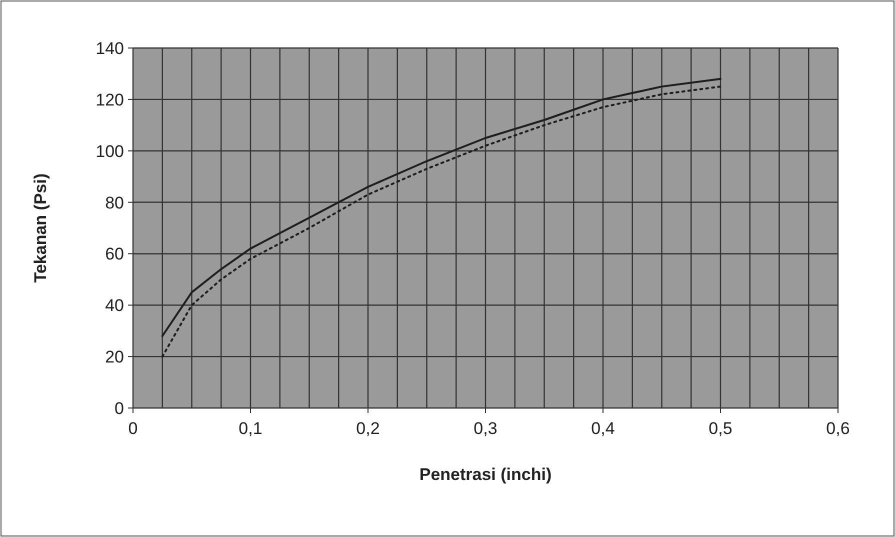 The height and width of the screenshot is (537, 895). Describe the element at coordinates (114, 202) in the screenshot. I see `y-tick-label: 80` at that location.